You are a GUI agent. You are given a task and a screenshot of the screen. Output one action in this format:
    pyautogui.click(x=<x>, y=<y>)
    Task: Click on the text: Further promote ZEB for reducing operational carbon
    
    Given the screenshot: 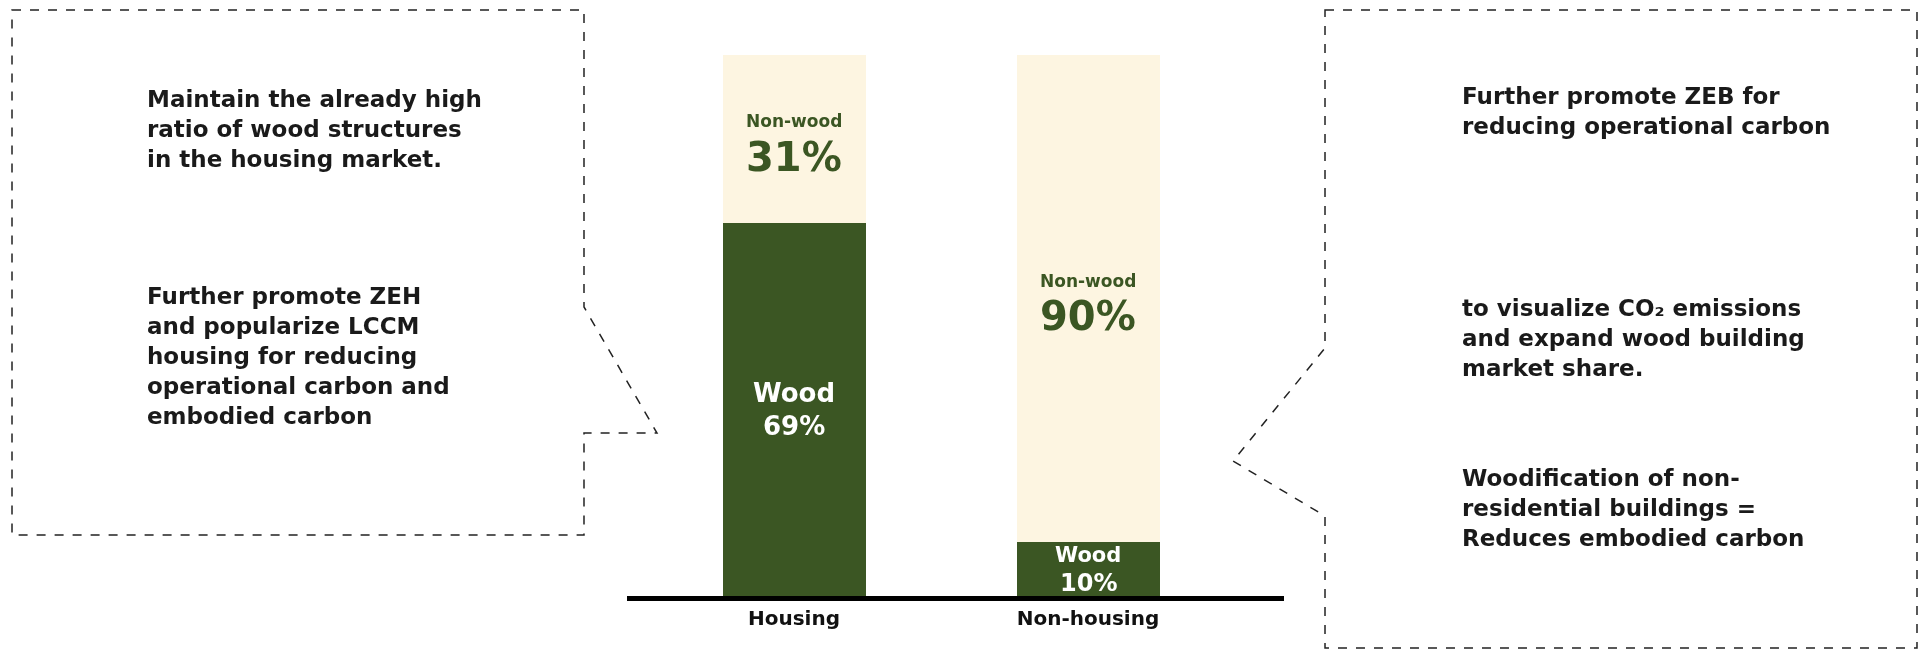 What is the action you would take?
    pyautogui.click(x=1646, y=111)
    